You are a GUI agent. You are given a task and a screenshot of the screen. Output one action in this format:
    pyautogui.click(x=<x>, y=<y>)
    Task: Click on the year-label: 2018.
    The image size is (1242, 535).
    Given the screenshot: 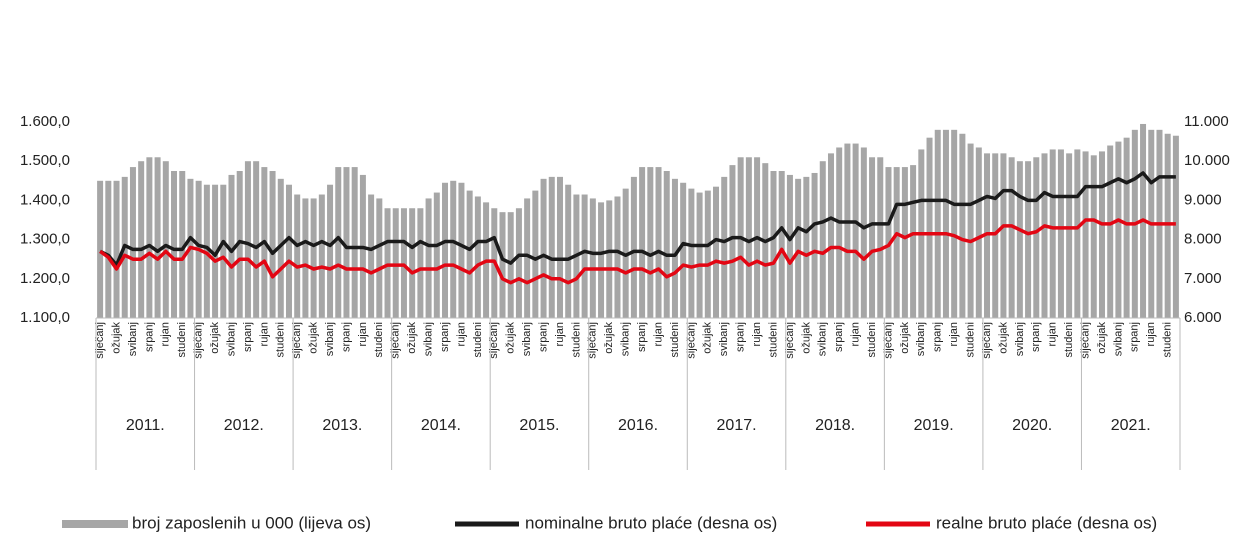 What is the action you would take?
    pyautogui.click(x=835, y=425)
    